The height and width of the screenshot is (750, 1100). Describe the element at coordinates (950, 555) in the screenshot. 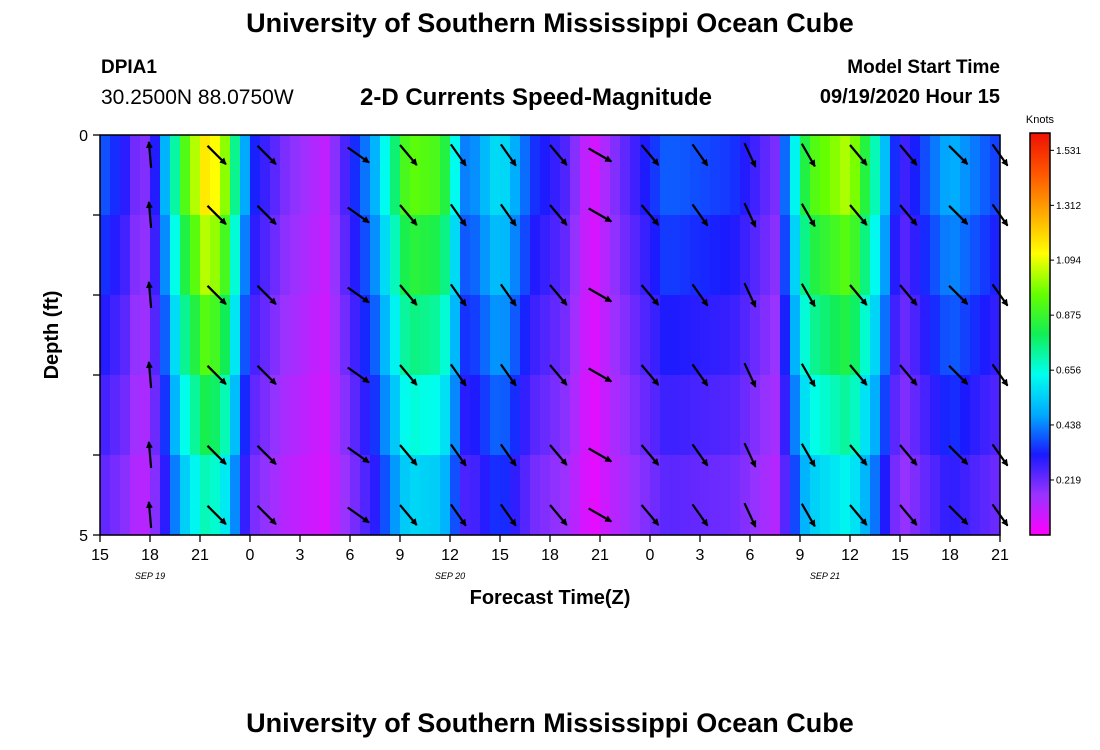

I see `x-tick-label: 18` at that location.